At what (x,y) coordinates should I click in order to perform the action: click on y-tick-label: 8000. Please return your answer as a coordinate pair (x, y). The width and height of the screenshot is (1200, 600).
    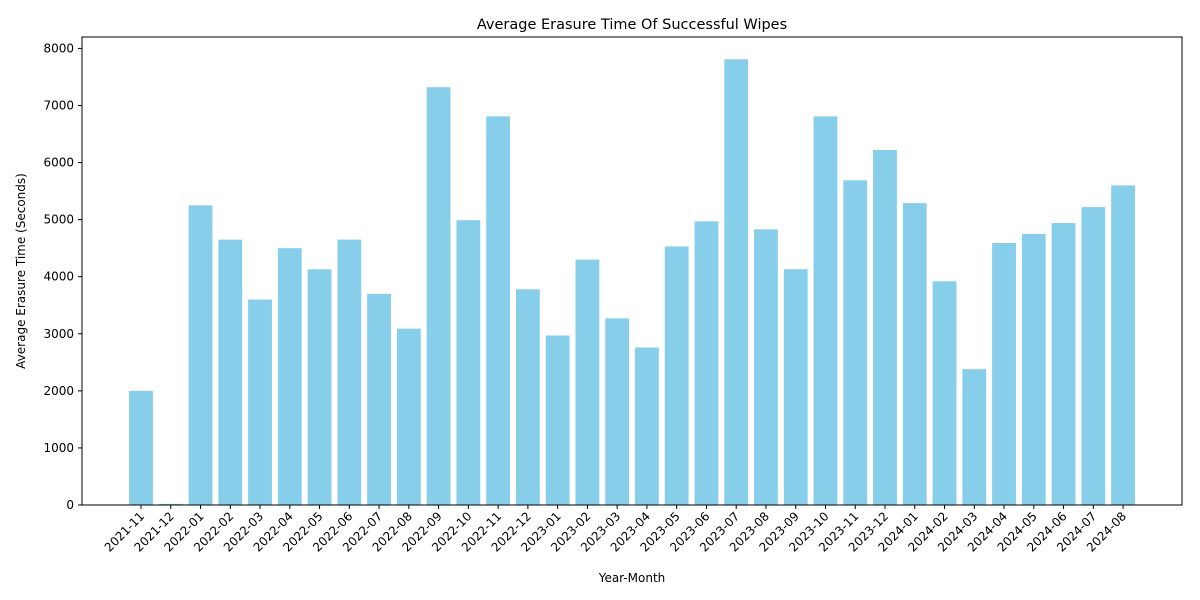
    Looking at the image, I should click on (58, 48).